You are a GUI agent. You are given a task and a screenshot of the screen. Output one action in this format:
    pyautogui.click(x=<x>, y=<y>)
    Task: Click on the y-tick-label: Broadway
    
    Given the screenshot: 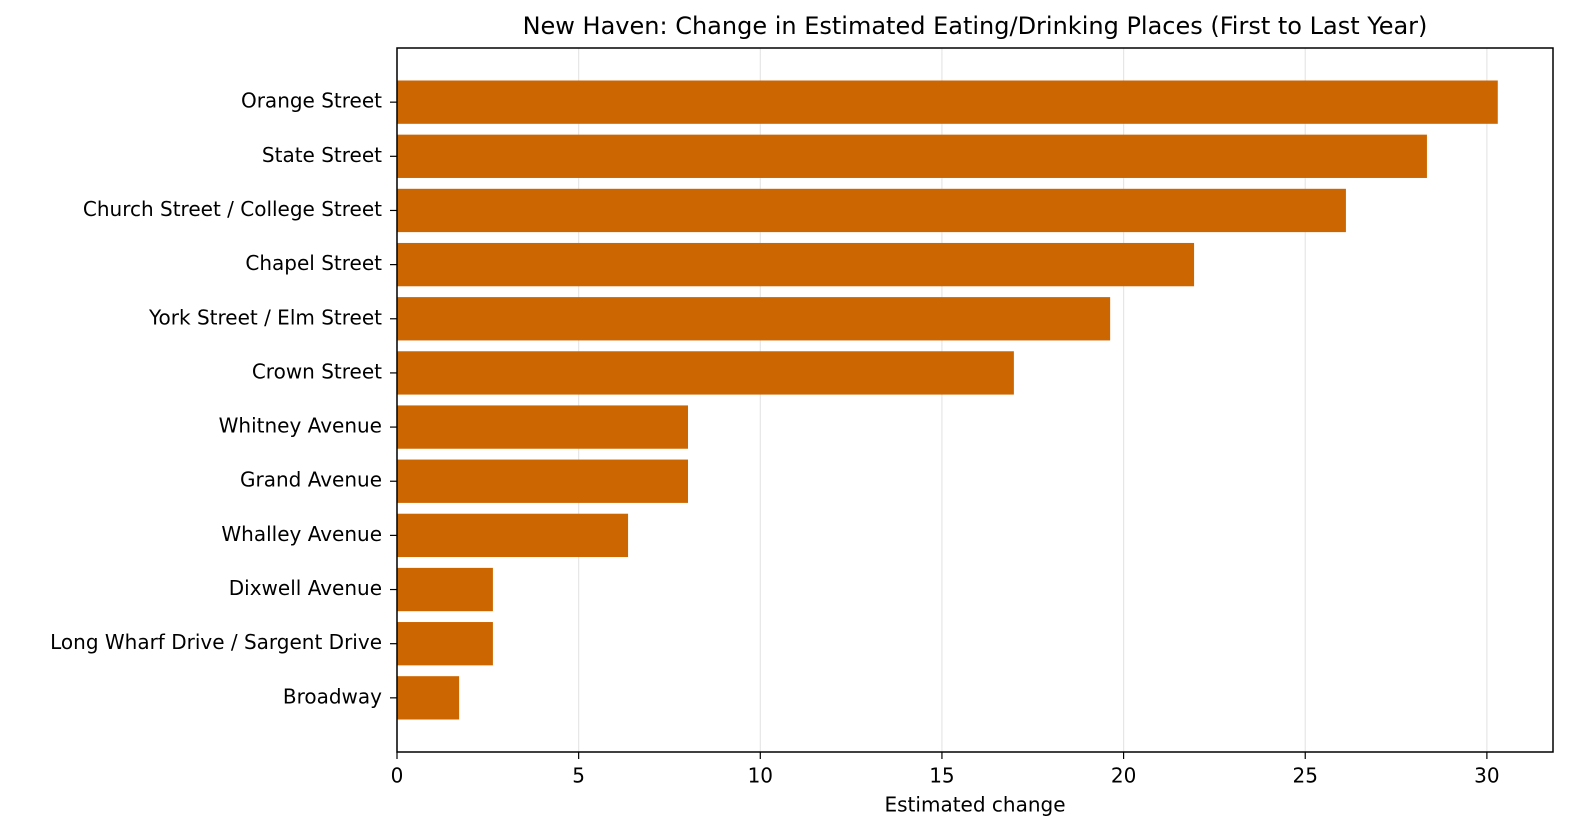 What is the action you would take?
    pyautogui.click(x=332, y=696)
    